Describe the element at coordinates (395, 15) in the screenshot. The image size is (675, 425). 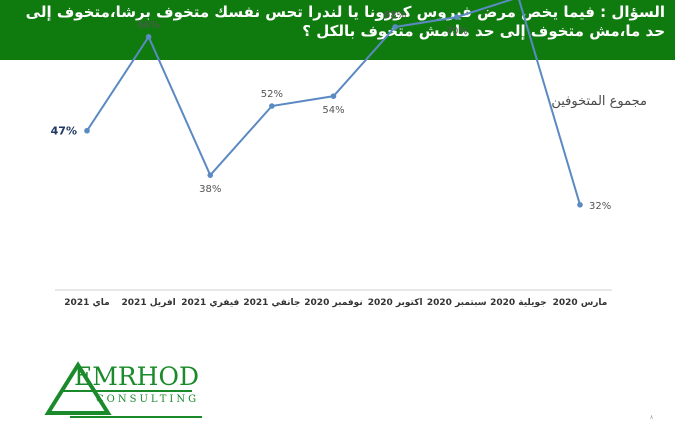
I see `data-label: 68%` at that location.